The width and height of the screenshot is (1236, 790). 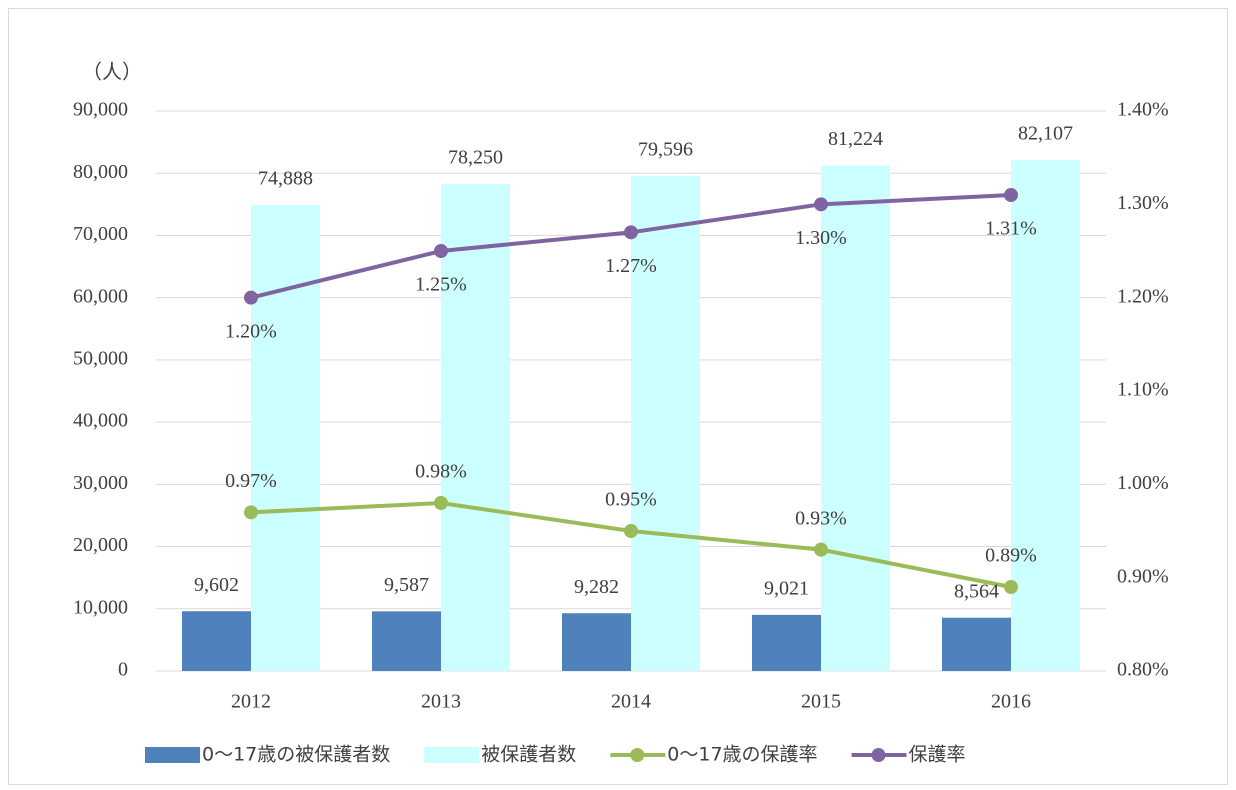 What do you see at coordinates (821, 238) in the screenshot?
I see `data-label: 1.30%` at bounding box center [821, 238].